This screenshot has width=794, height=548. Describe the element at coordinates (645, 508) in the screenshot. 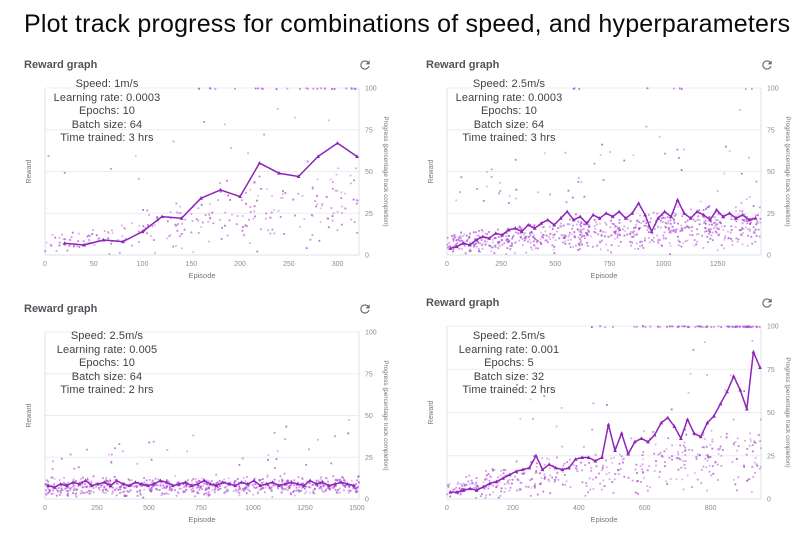

I see `svg-text: 600` at that location.